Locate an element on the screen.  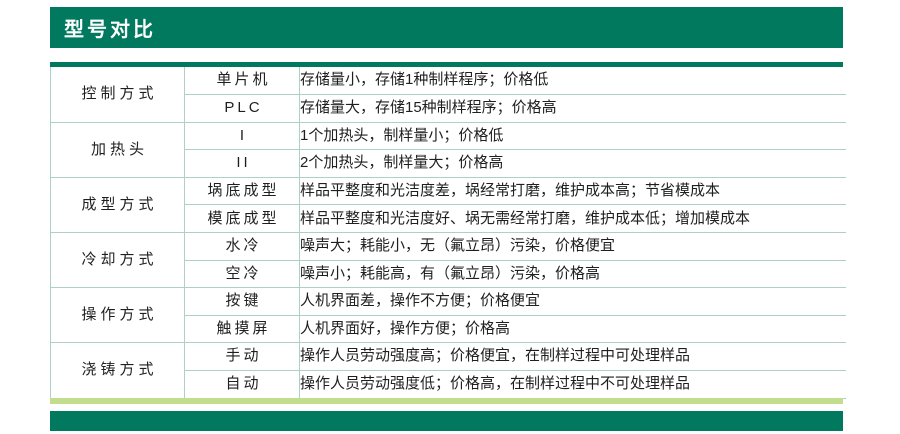
footer-accent-bar is located at coordinates (446, 401).